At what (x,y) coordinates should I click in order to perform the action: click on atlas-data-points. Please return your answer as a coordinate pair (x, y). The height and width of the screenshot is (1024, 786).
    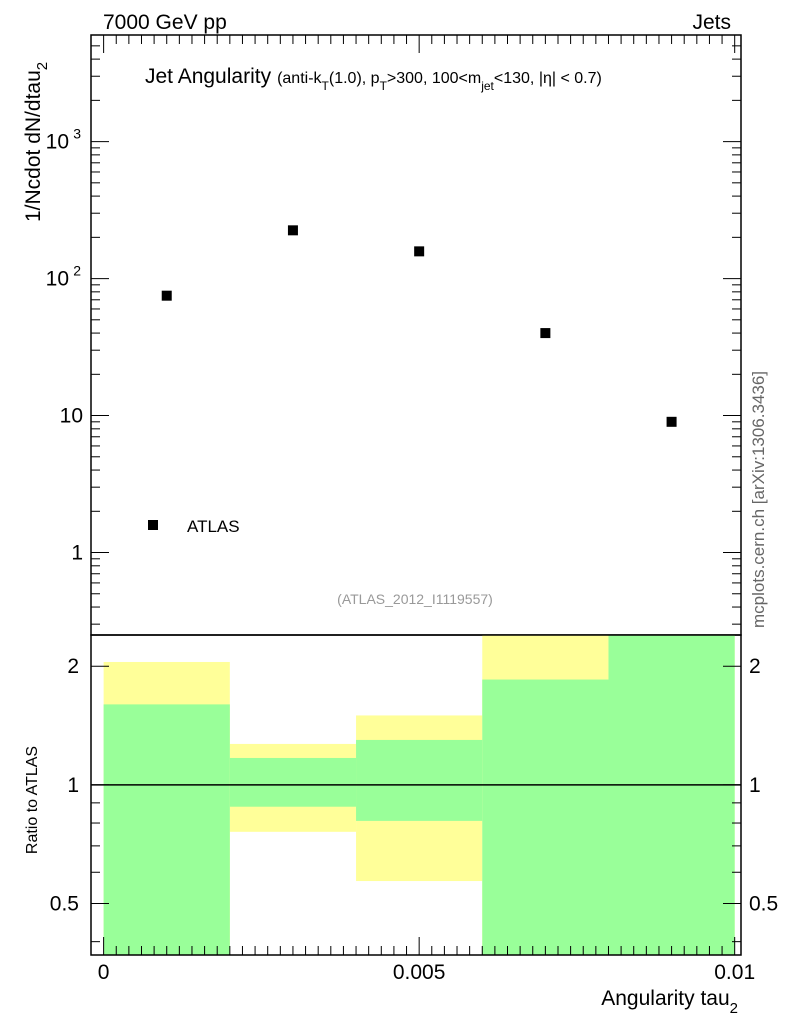
    Looking at the image, I should click on (419, 326).